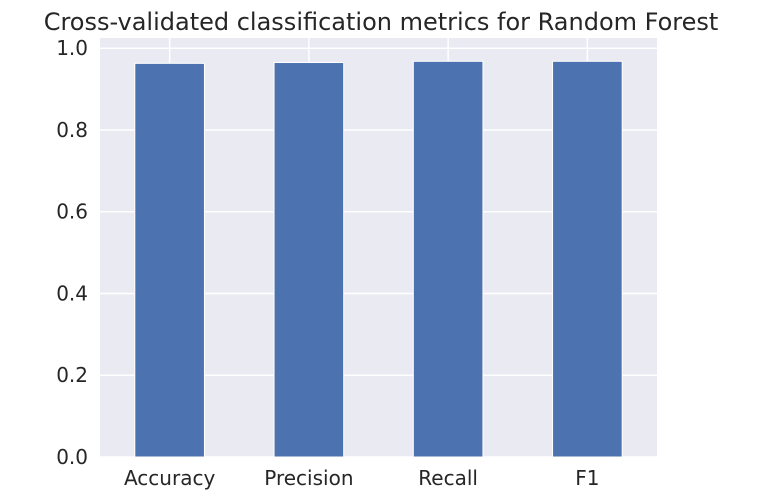 The height and width of the screenshot is (497, 762). What do you see at coordinates (72, 293) in the screenshot?
I see `y-tick-label: 0.4` at bounding box center [72, 293].